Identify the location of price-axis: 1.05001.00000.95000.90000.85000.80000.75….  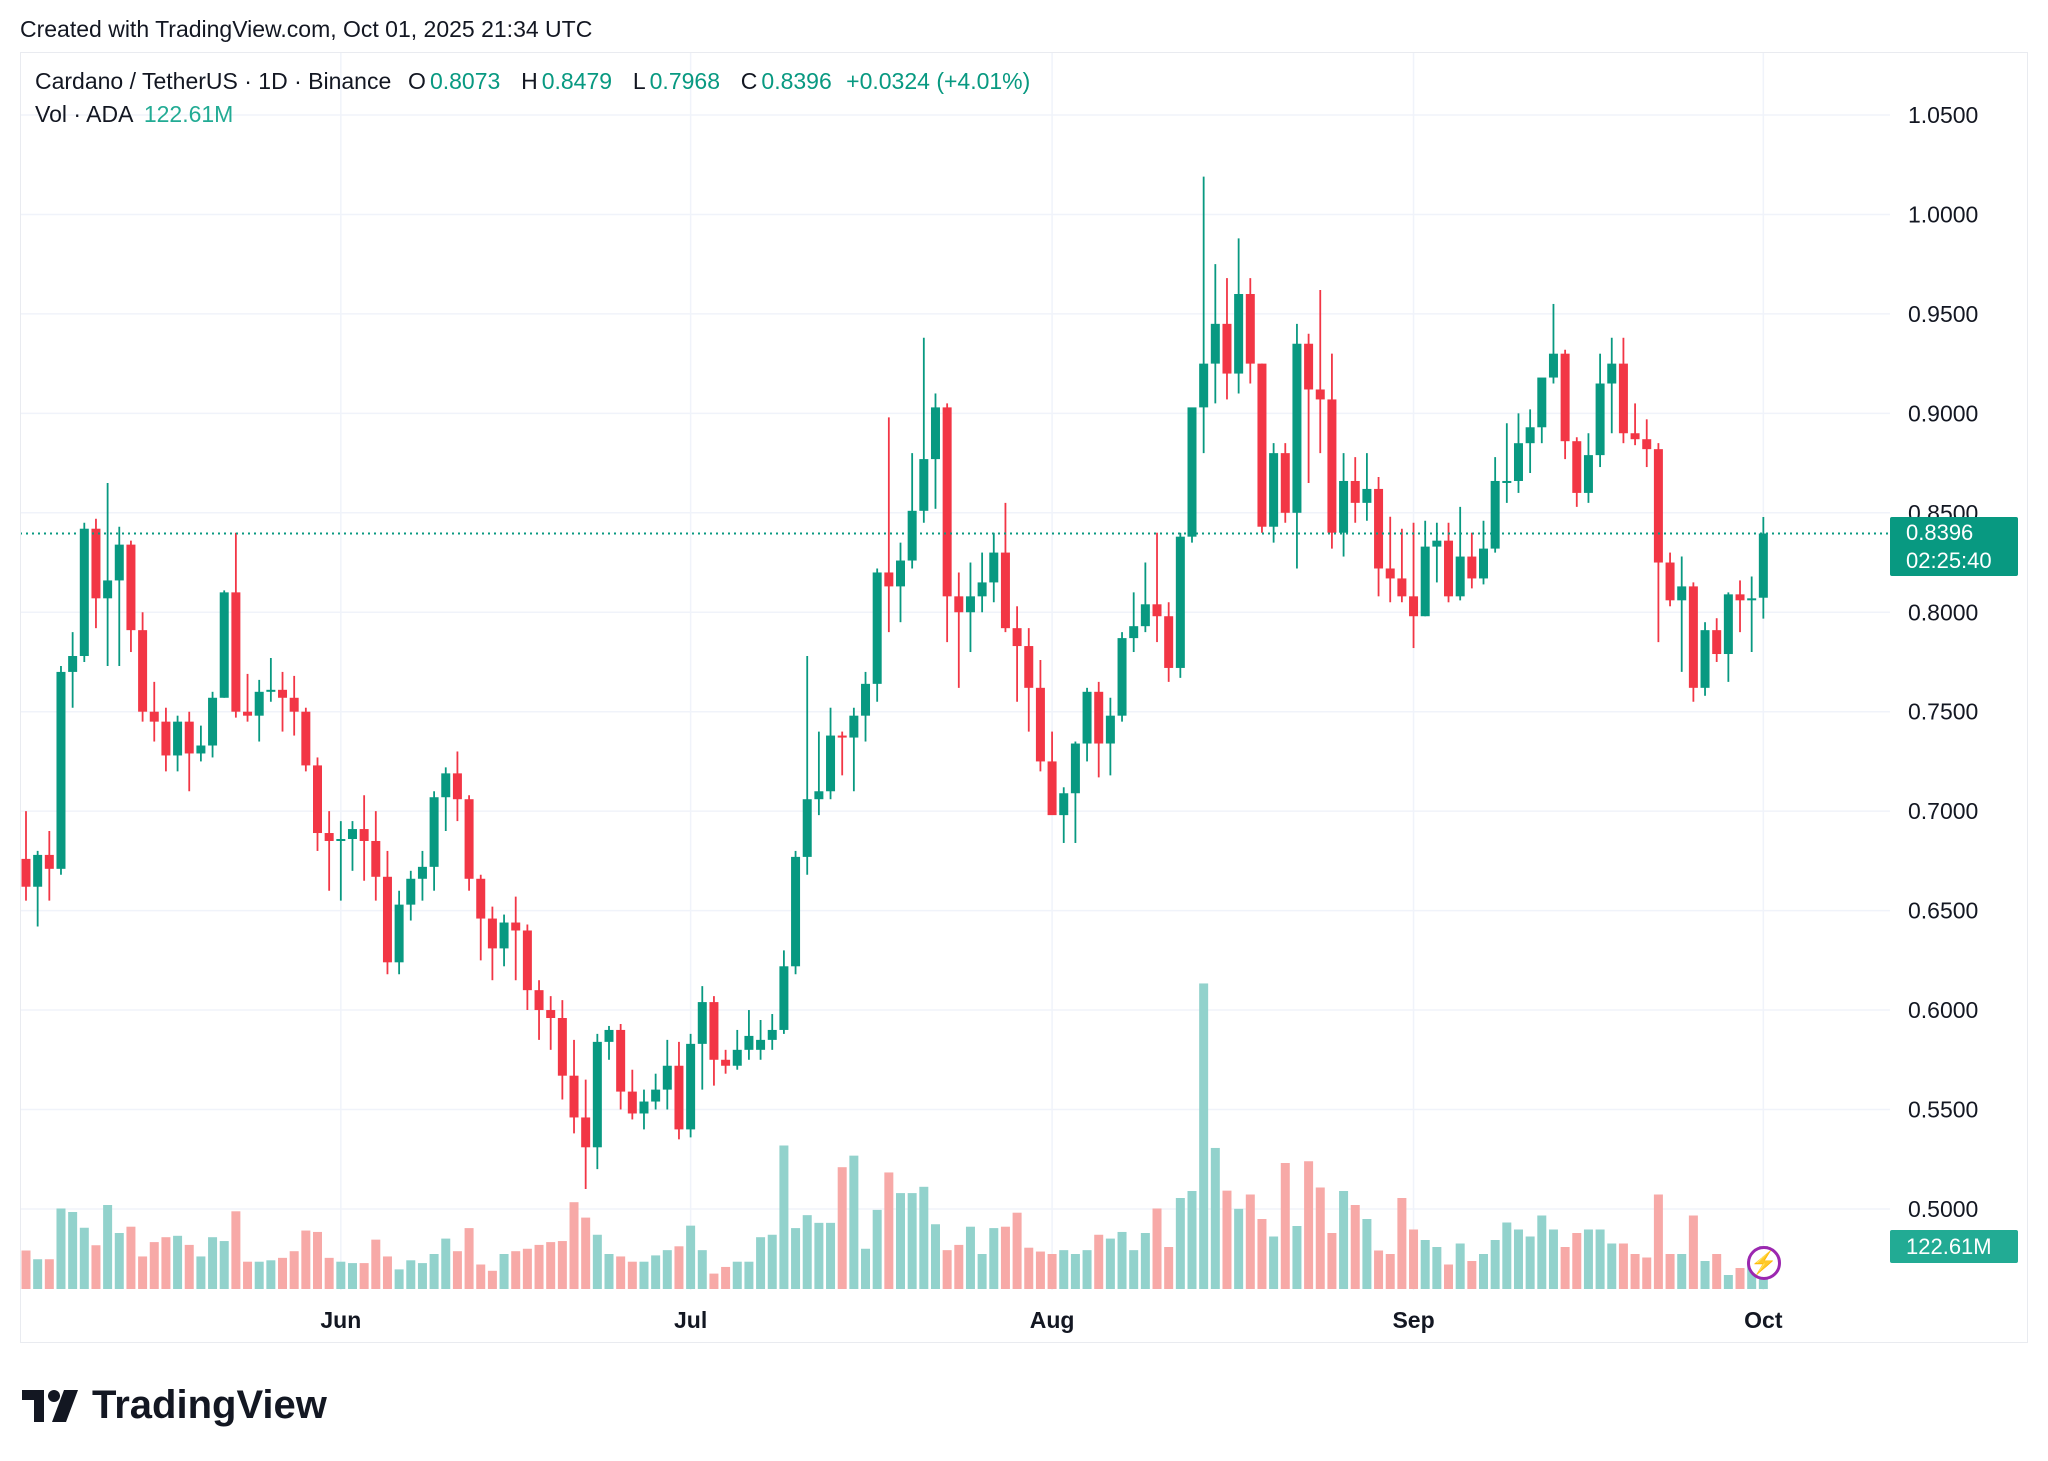
(1943, 662).